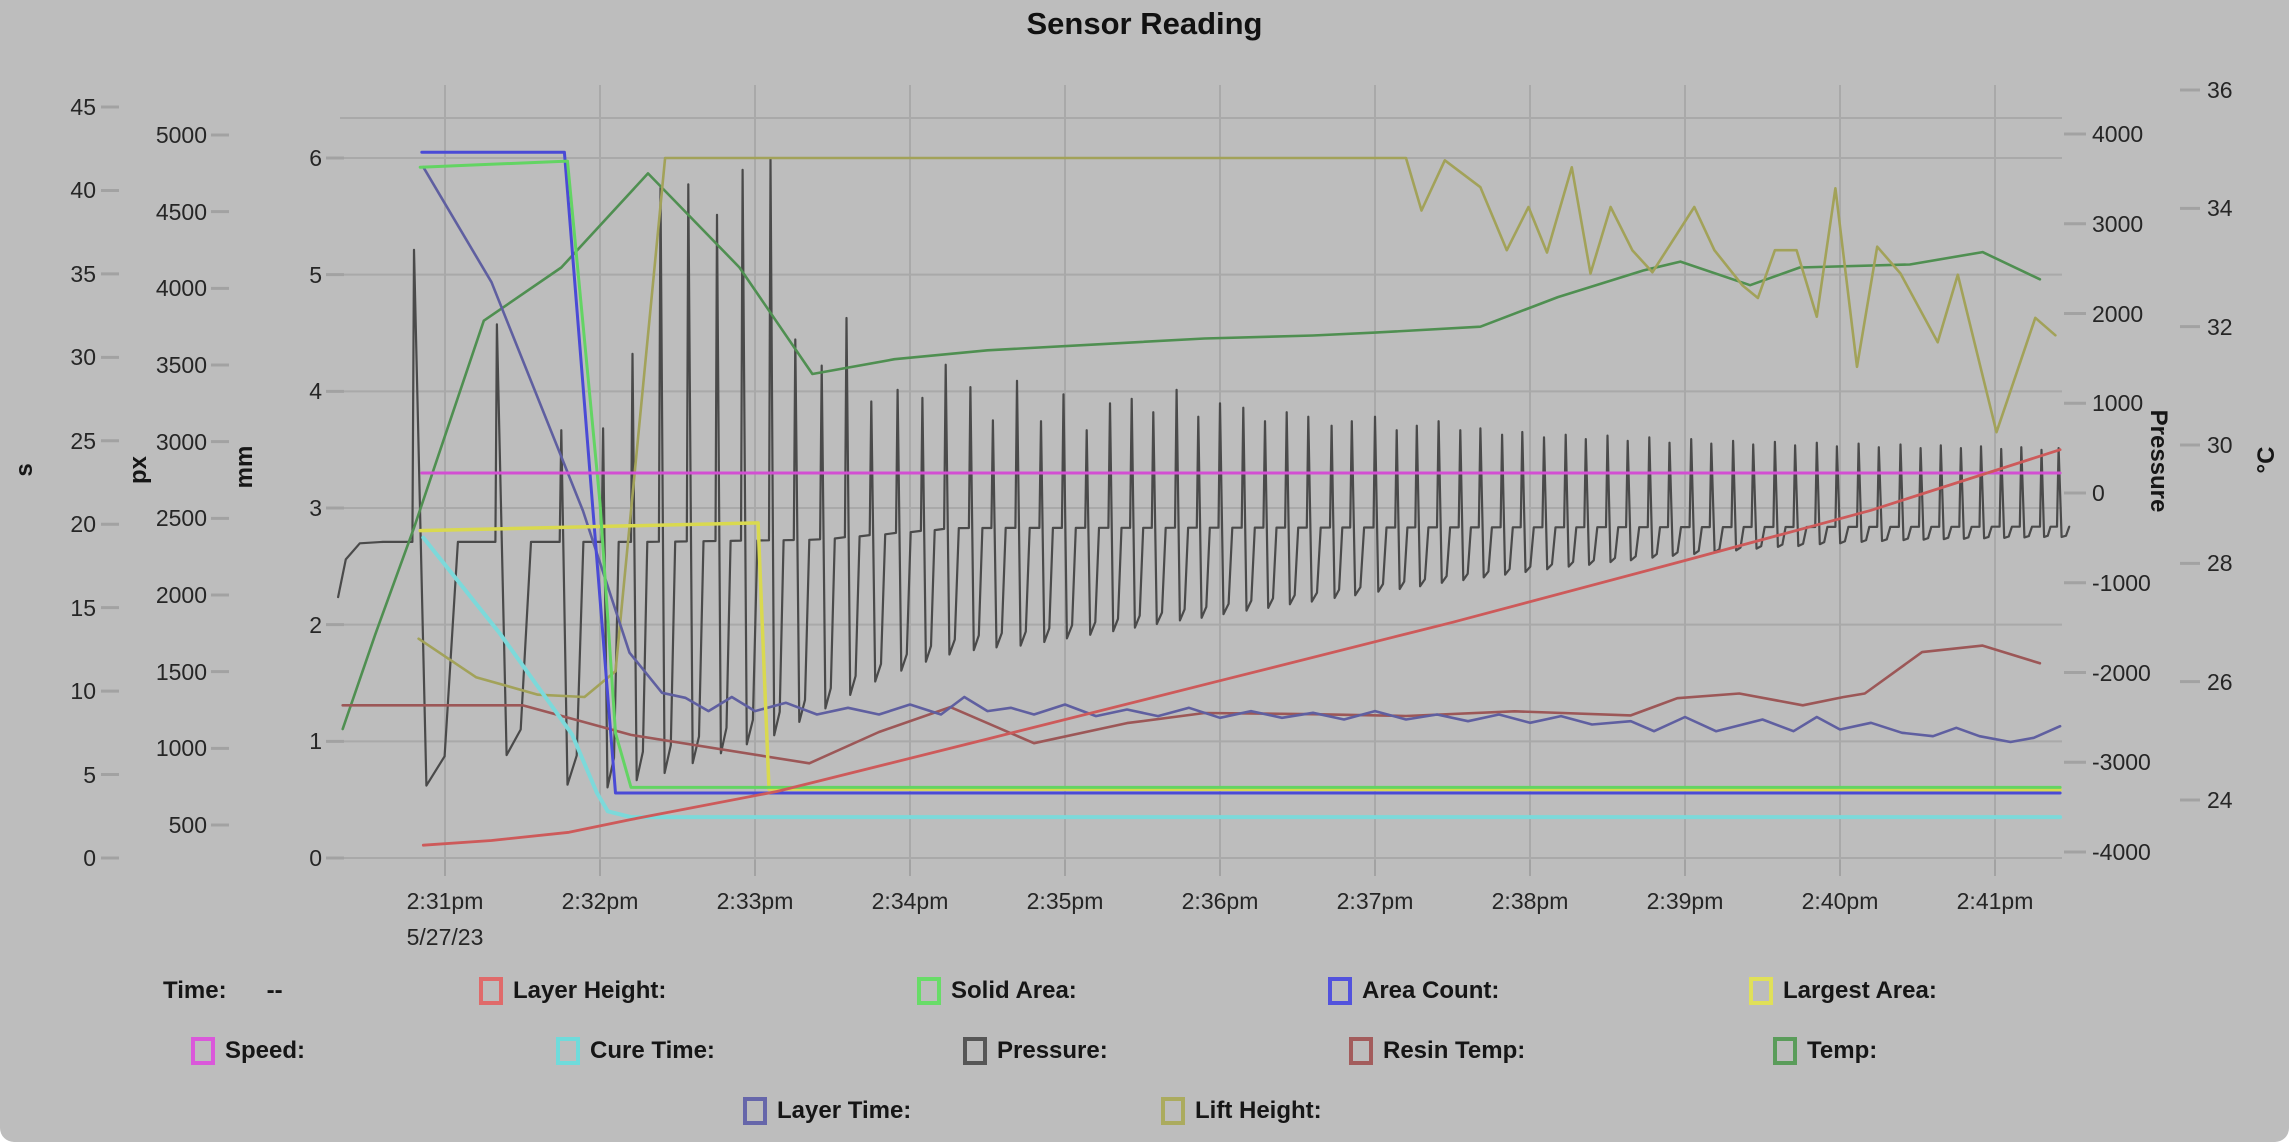 This screenshot has width=2289, height=1142. I want to click on legend-swatch-area_count, so click(1340, 991).